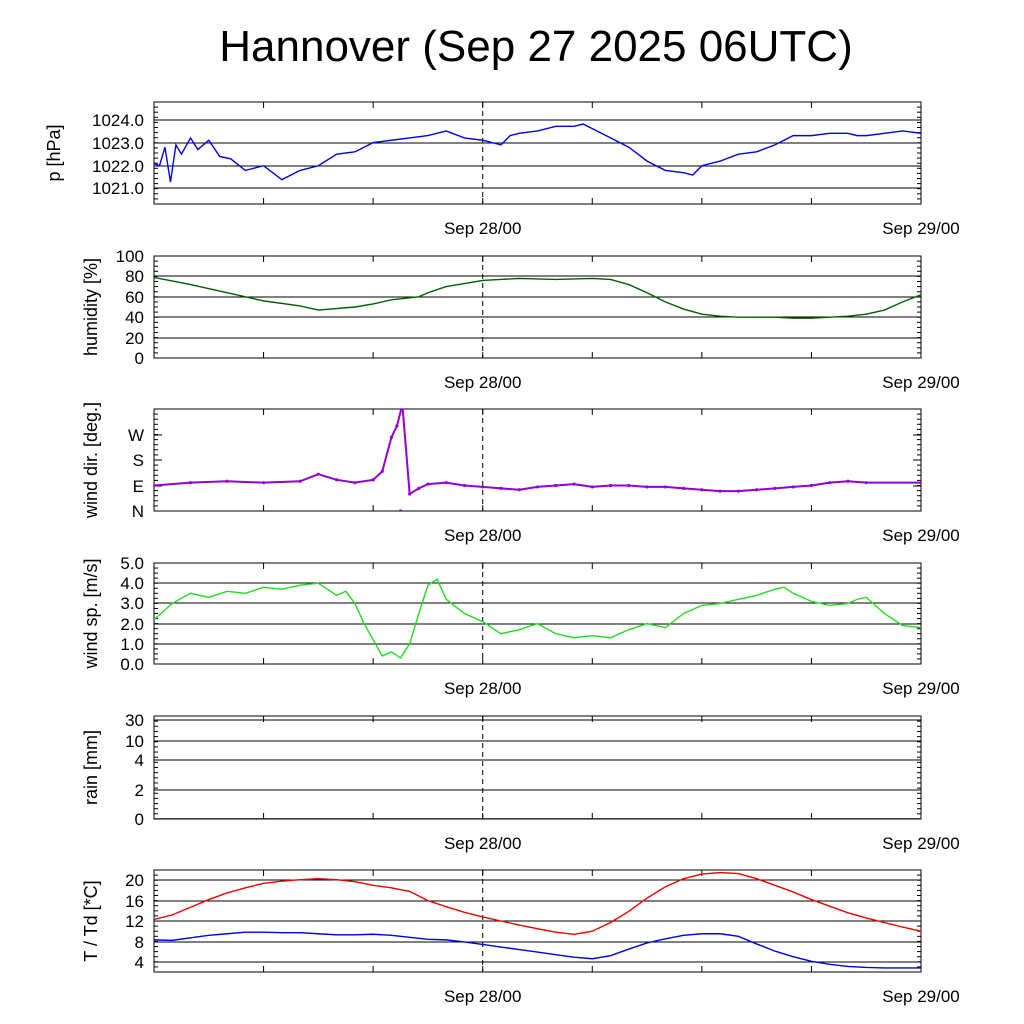 This screenshot has height=1024, width=1024. I want to click on y-tick-label: W, so click(136, 435).